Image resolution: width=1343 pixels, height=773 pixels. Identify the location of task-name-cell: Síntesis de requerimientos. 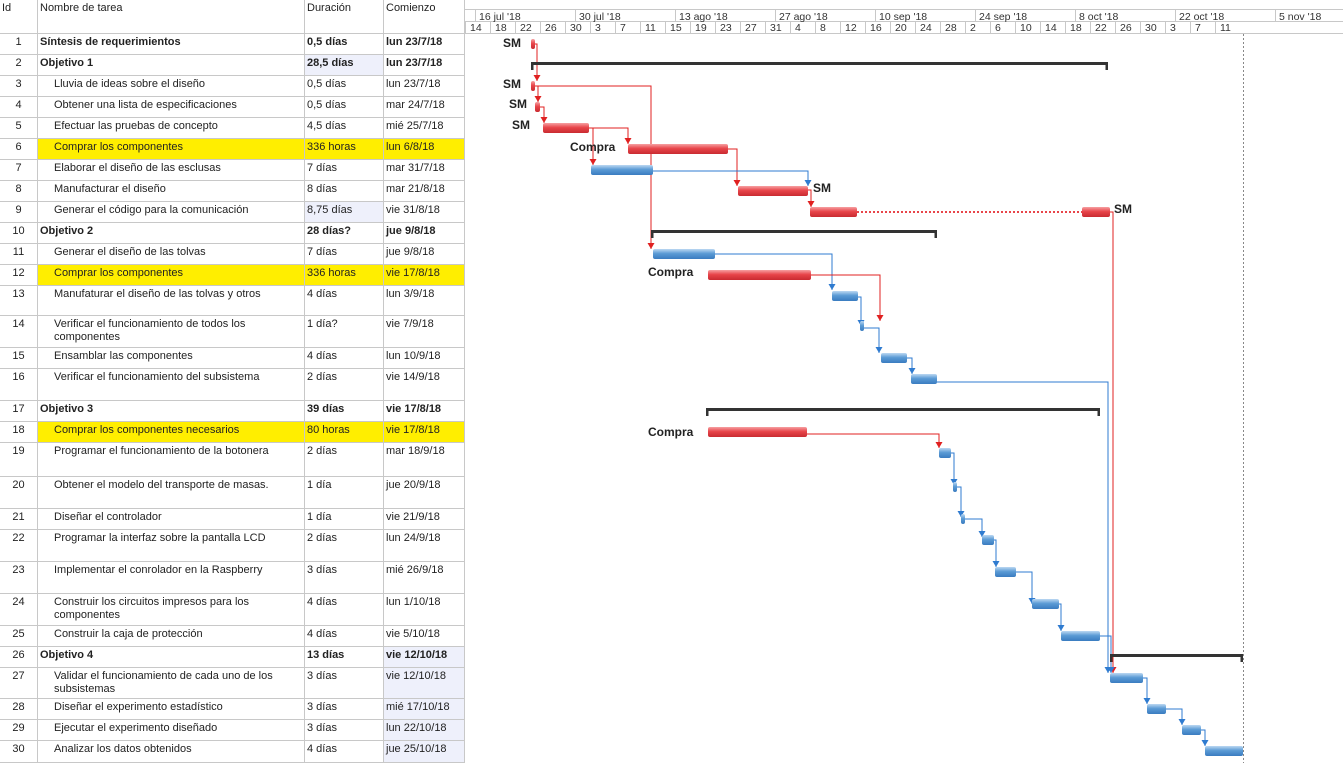
(171, 44).